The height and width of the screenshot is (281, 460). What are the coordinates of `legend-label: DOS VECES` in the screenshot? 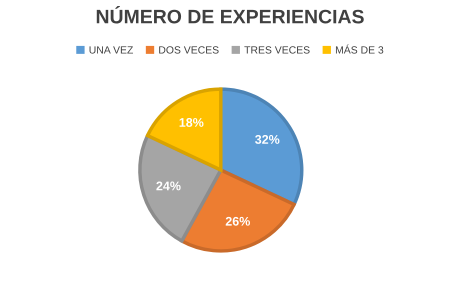 It's located at (189, 50).